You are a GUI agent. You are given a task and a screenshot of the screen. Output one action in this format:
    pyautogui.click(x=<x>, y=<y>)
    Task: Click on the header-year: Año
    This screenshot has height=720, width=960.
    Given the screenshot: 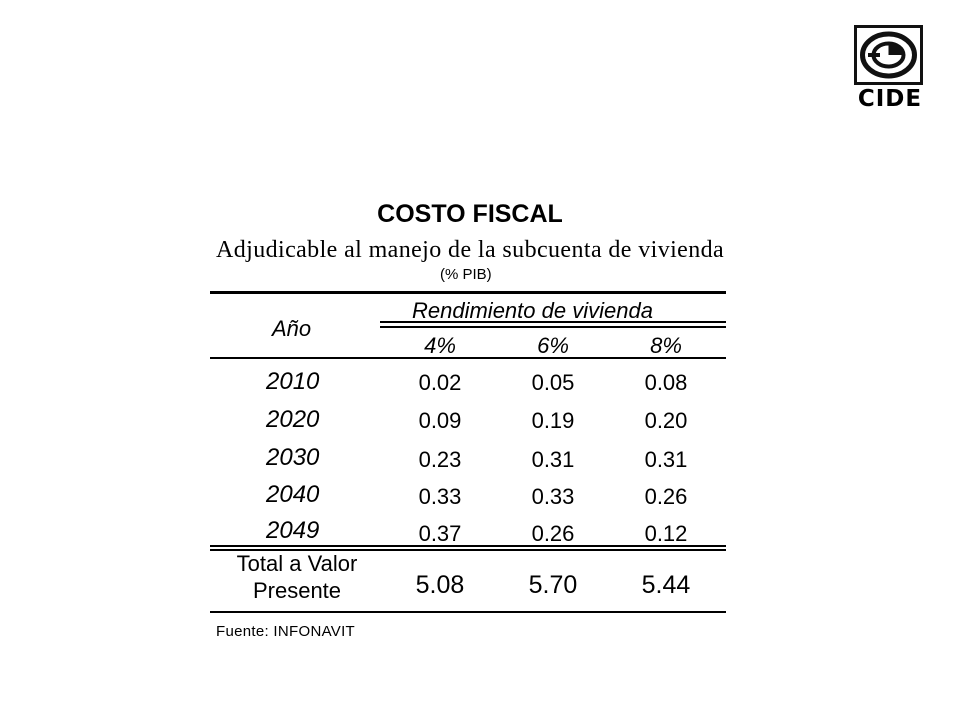 What is the action you would take?
    pyautogui.click(x=292, y=328)
    